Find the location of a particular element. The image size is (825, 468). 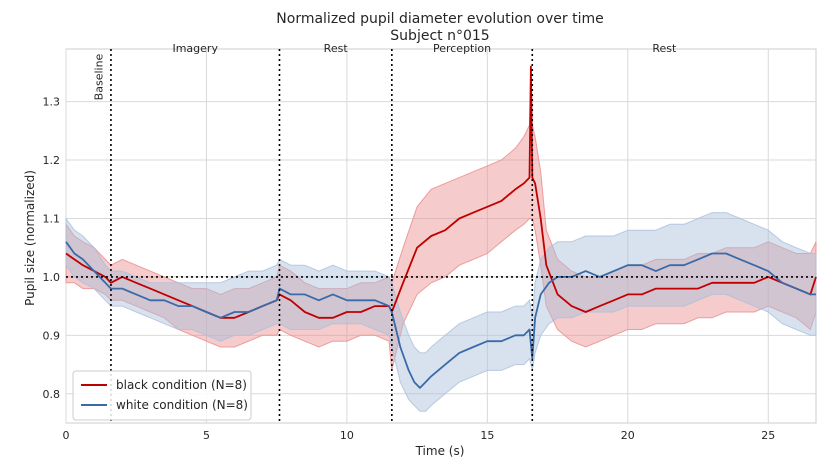

y-tick-label: 1.2 is located at coordinates (52, 160).